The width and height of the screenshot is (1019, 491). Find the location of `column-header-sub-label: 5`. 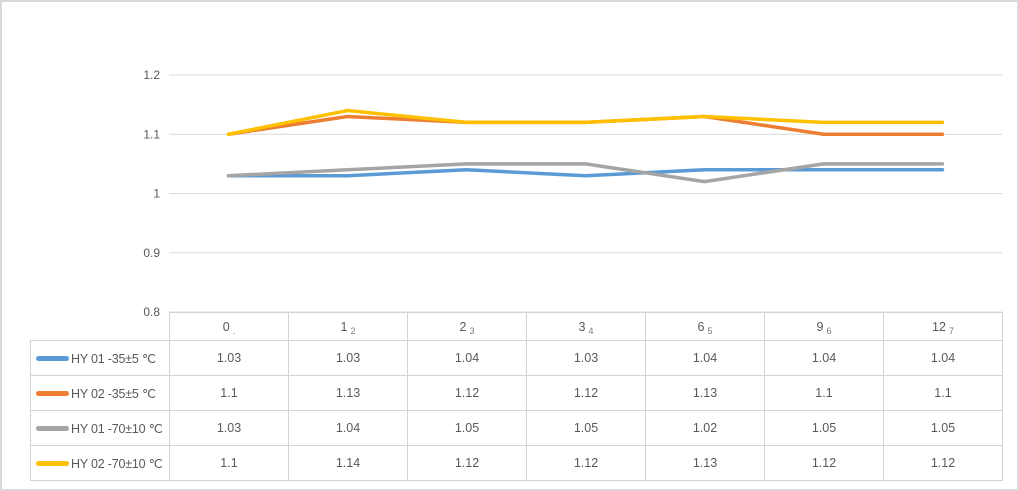

column-header-sub-label: 5 is located at coordinates (710, 330).